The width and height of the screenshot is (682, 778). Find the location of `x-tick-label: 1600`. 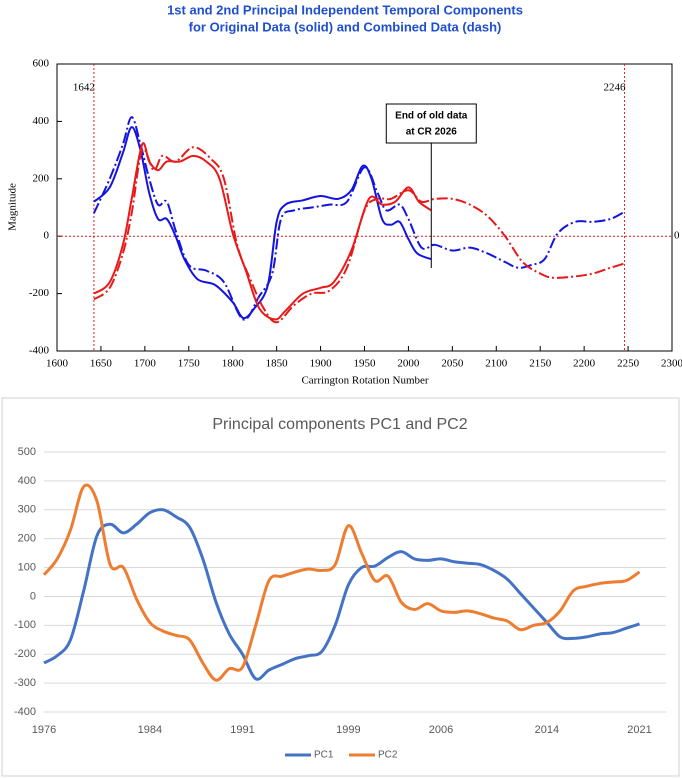

x-tick-label: 1600 is located at coordinates (57, 364).